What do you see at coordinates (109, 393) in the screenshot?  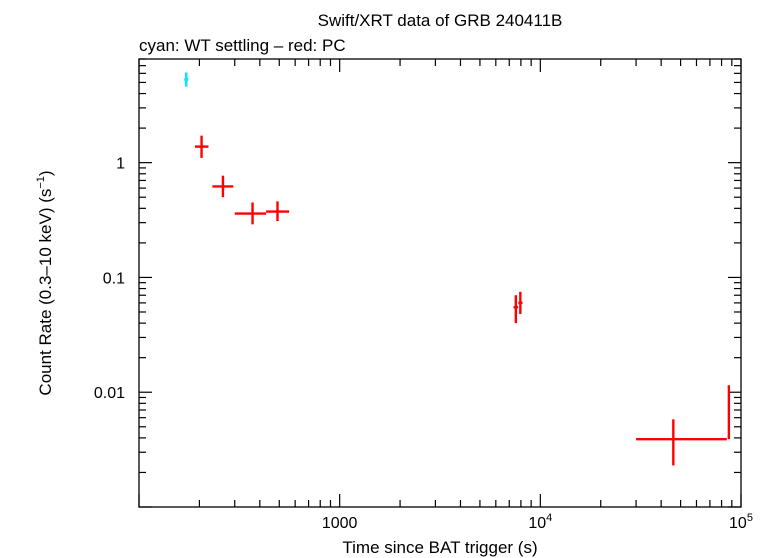 I see `y-tick-label: 0.01` at bounding box center [109, 393].